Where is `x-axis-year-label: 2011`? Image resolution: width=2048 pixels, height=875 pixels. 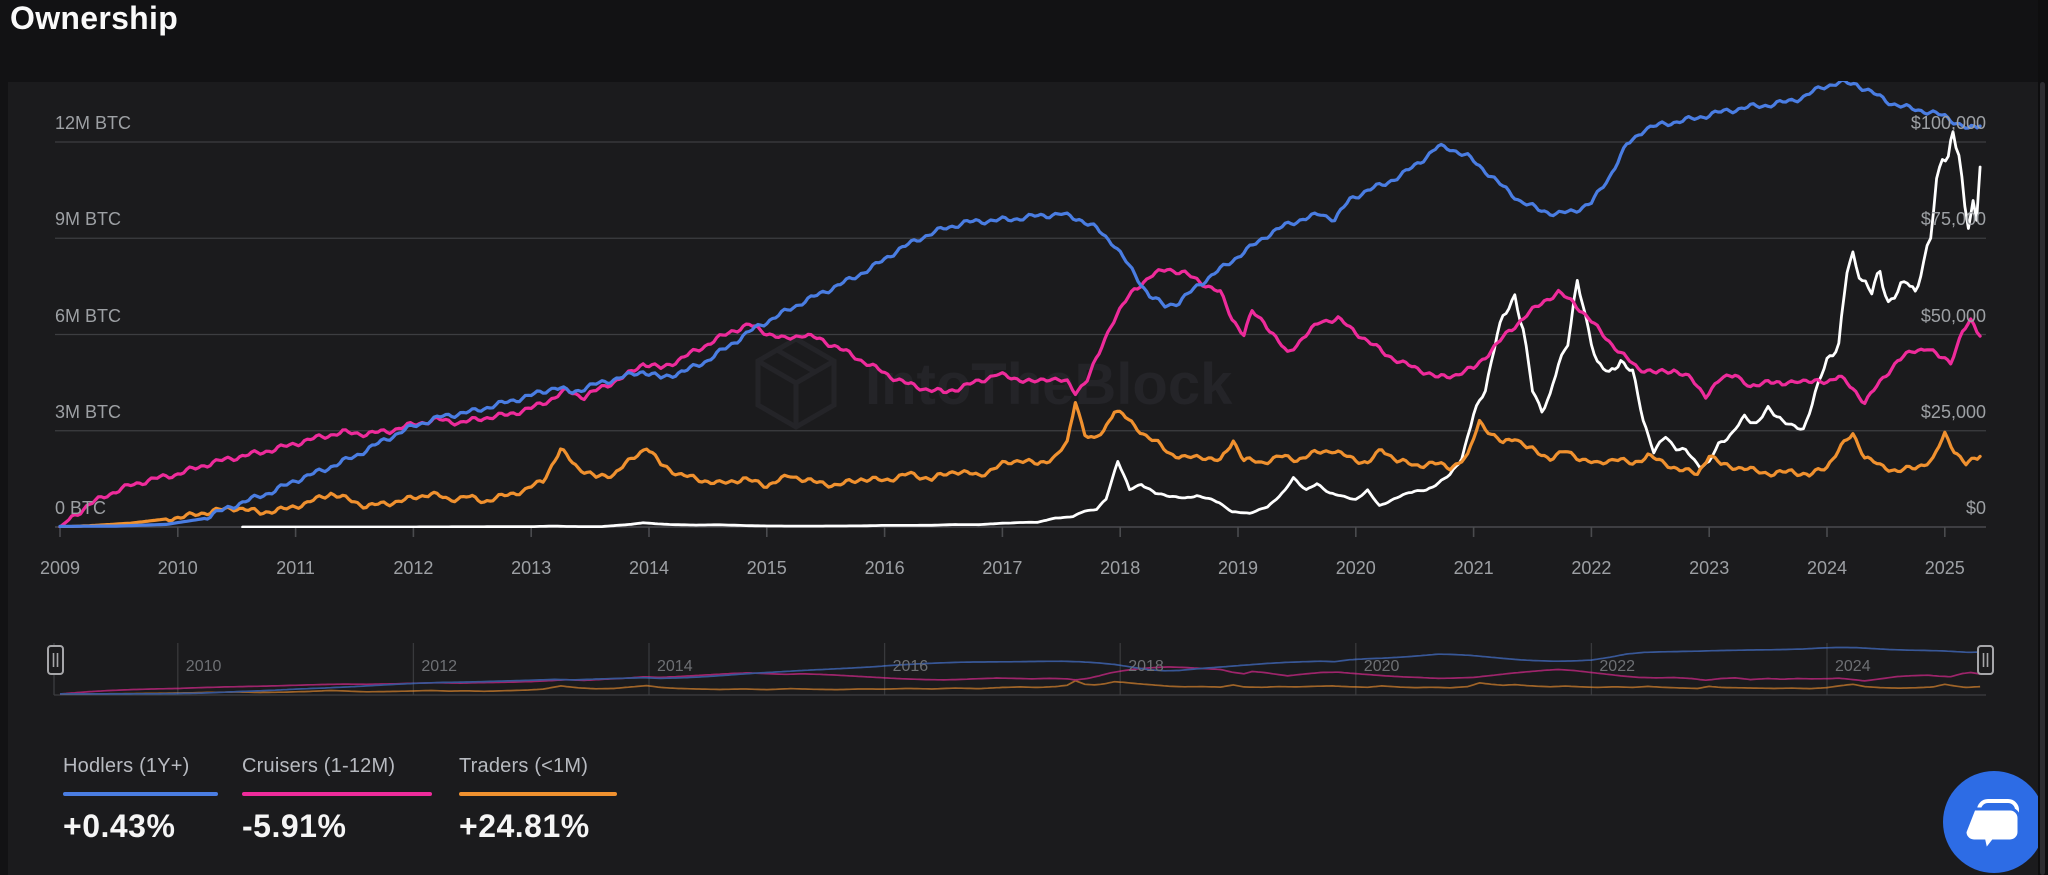 x-axis-year-label: 2011 is located at coordinates (295, 568).